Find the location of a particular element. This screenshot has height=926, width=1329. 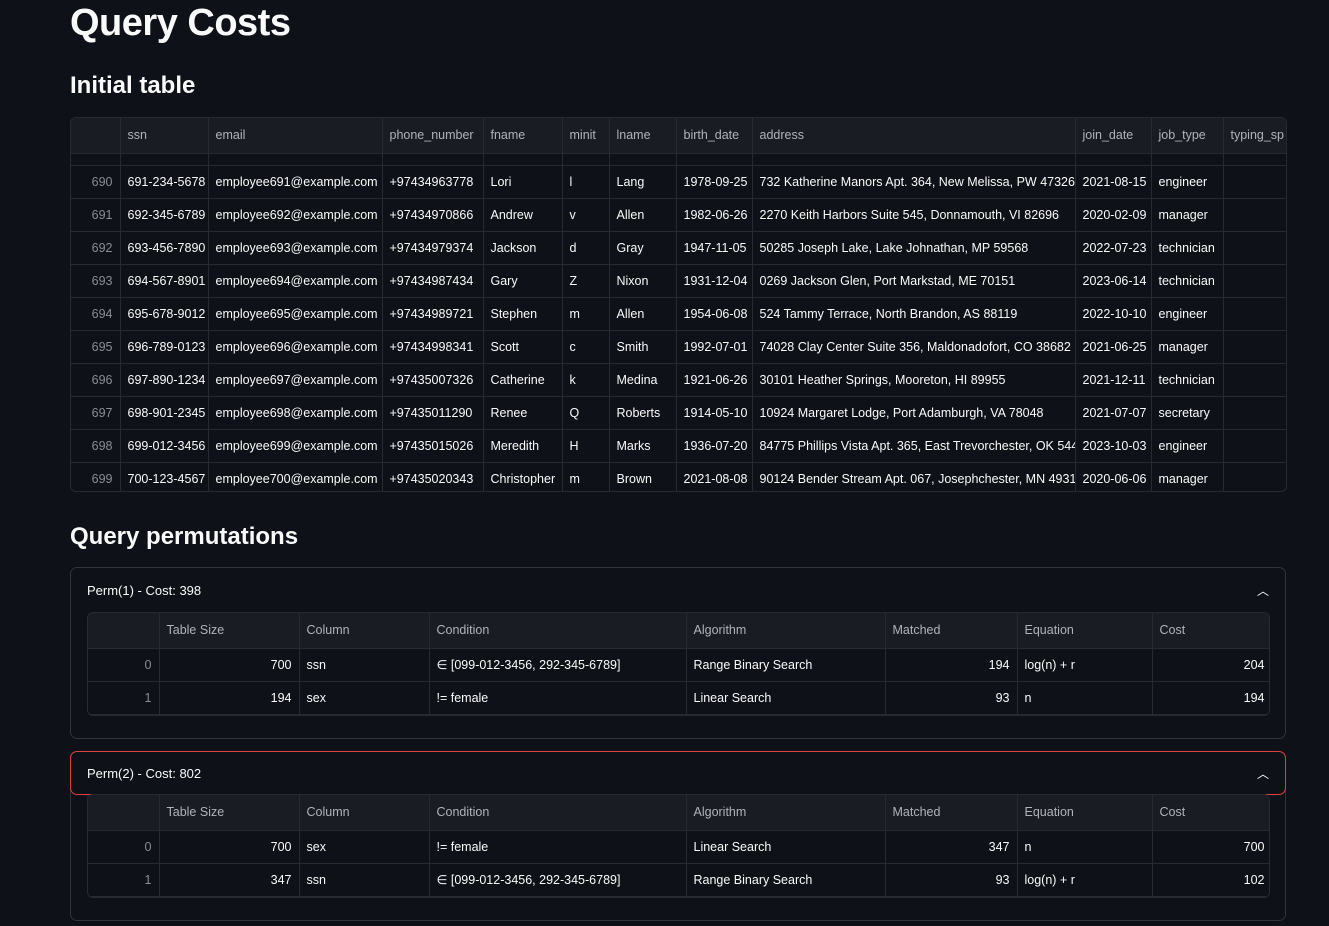

table-cell: 695-678-9012 is located at coordinates (164, 314).